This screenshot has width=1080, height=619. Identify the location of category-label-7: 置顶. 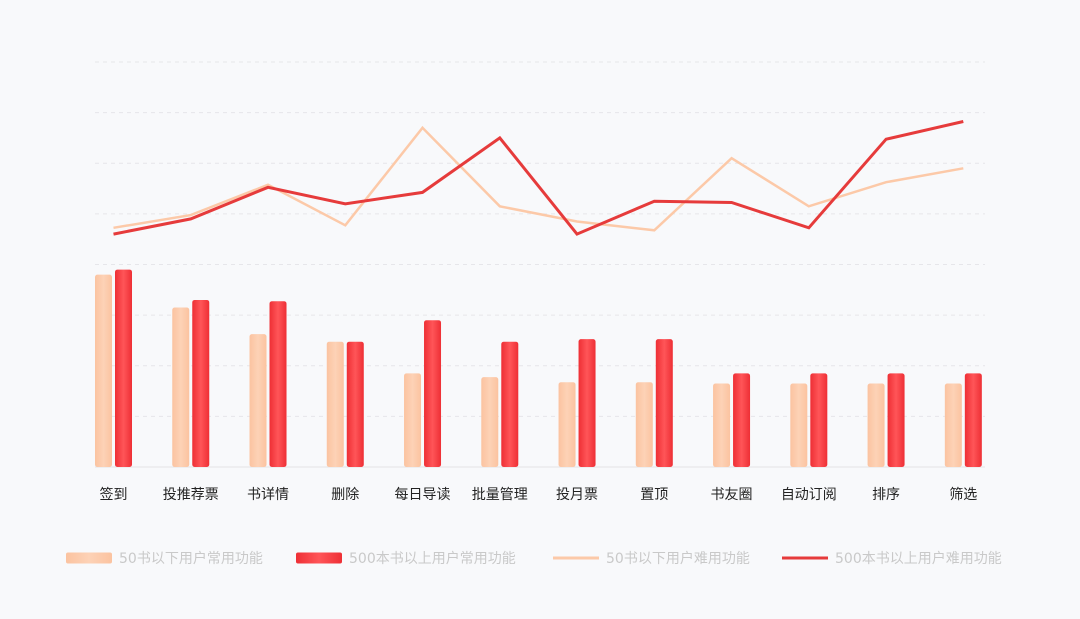
(654, 495).